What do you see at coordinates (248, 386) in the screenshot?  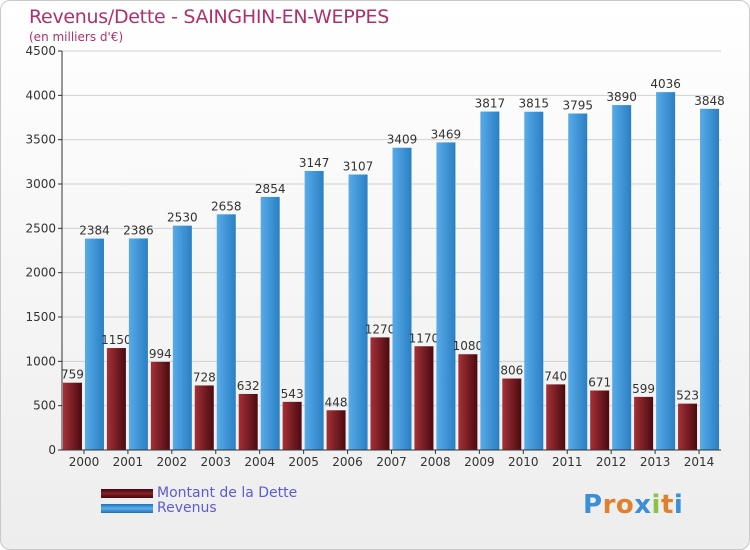 I see `data-label-debt: 632` at bounding box center [248, 386].